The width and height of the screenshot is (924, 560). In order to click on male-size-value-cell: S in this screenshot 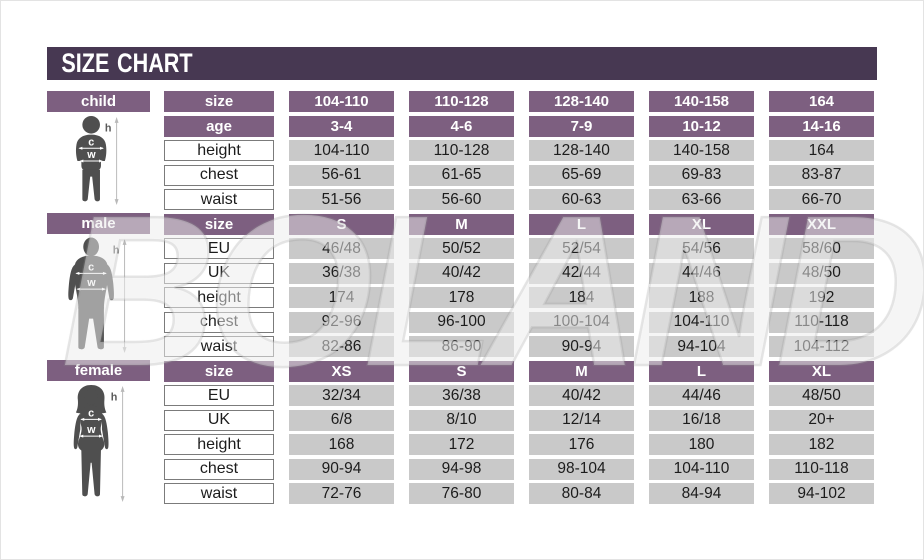, I will do `click(341, 224)`.